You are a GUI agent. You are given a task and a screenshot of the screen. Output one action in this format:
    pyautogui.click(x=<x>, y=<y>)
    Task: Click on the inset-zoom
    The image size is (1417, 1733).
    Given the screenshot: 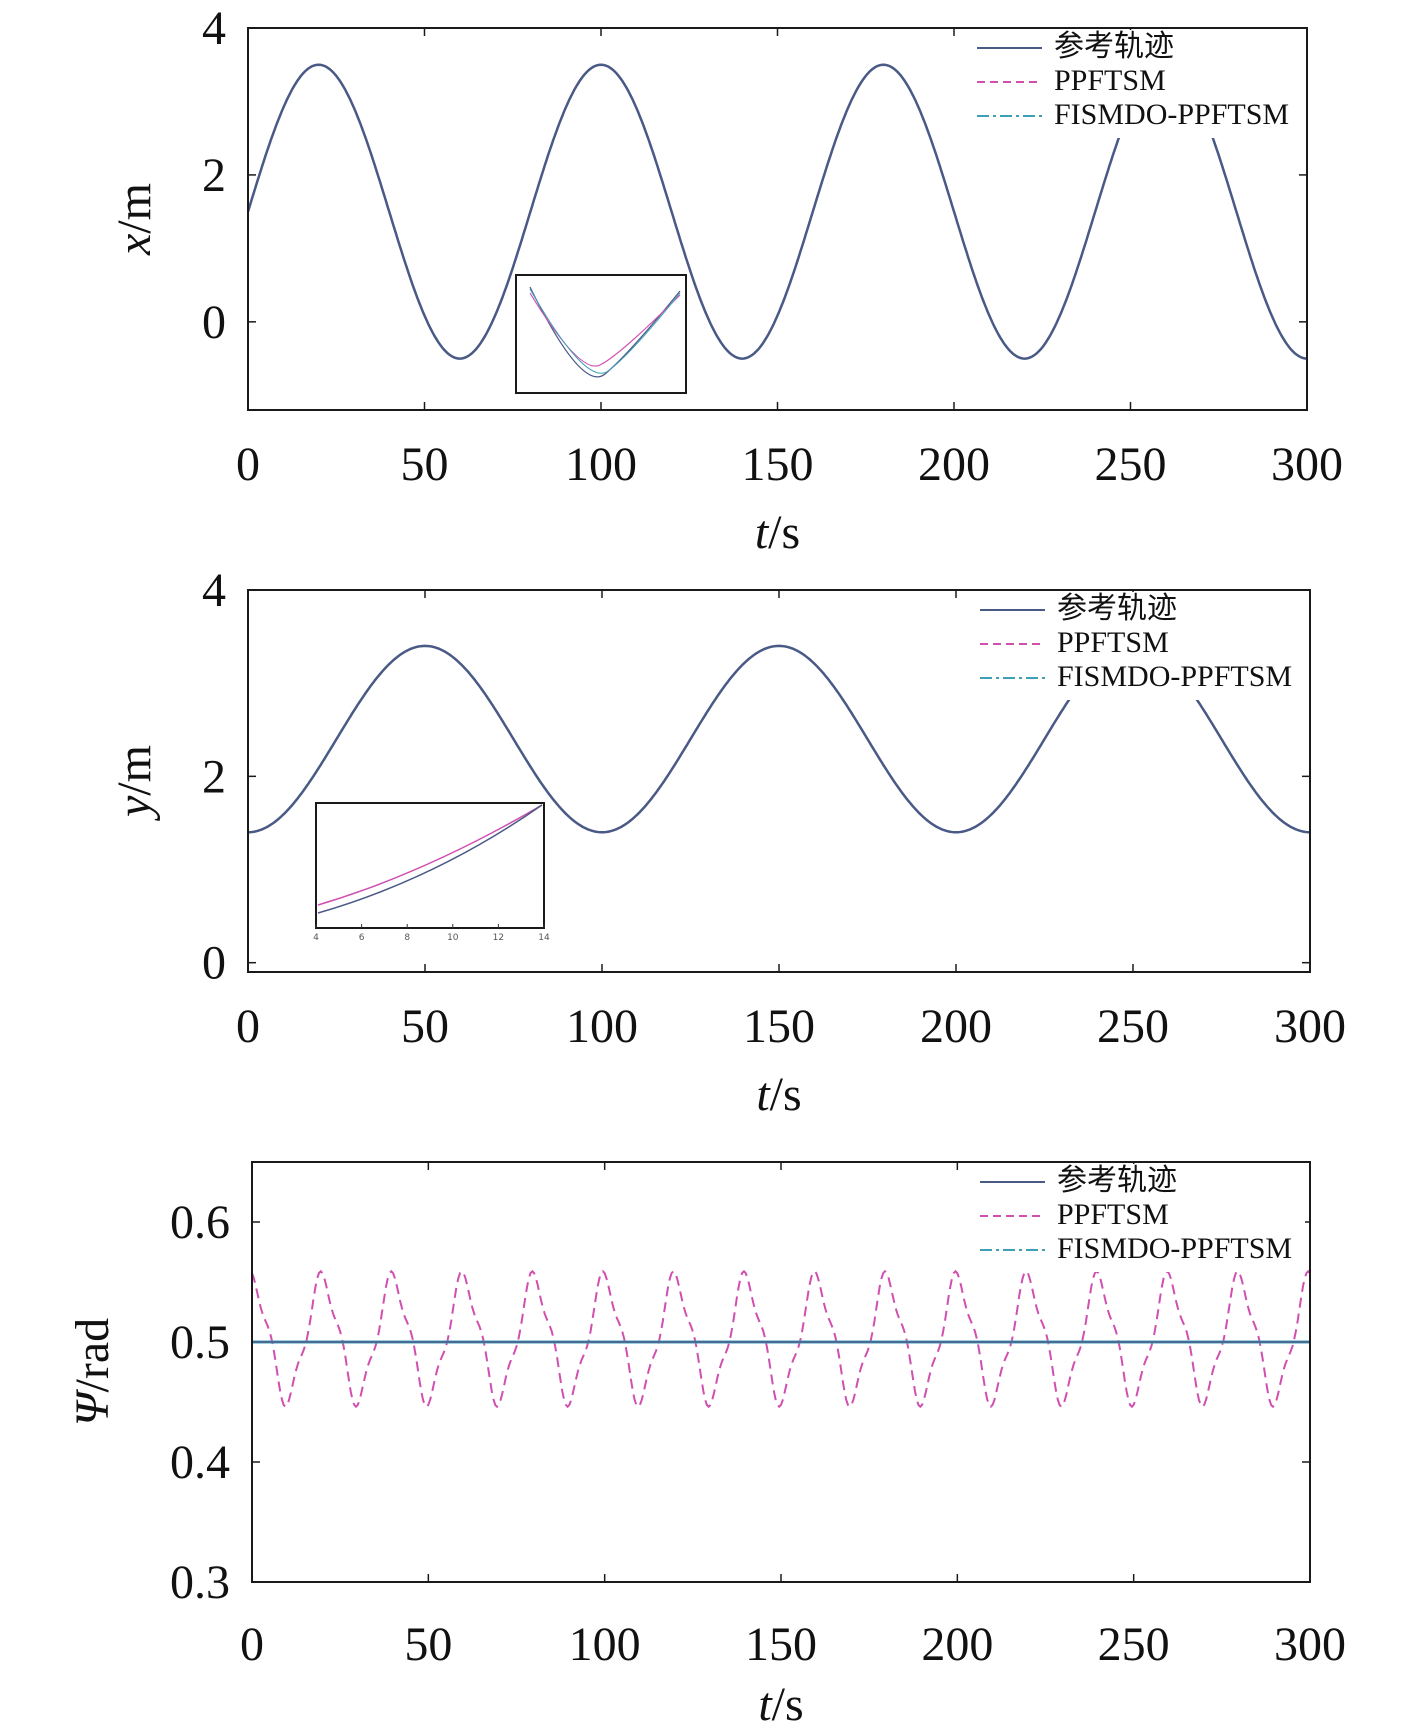 What is the action you would take?
    pyautogui.click(x=601, y=334)
    